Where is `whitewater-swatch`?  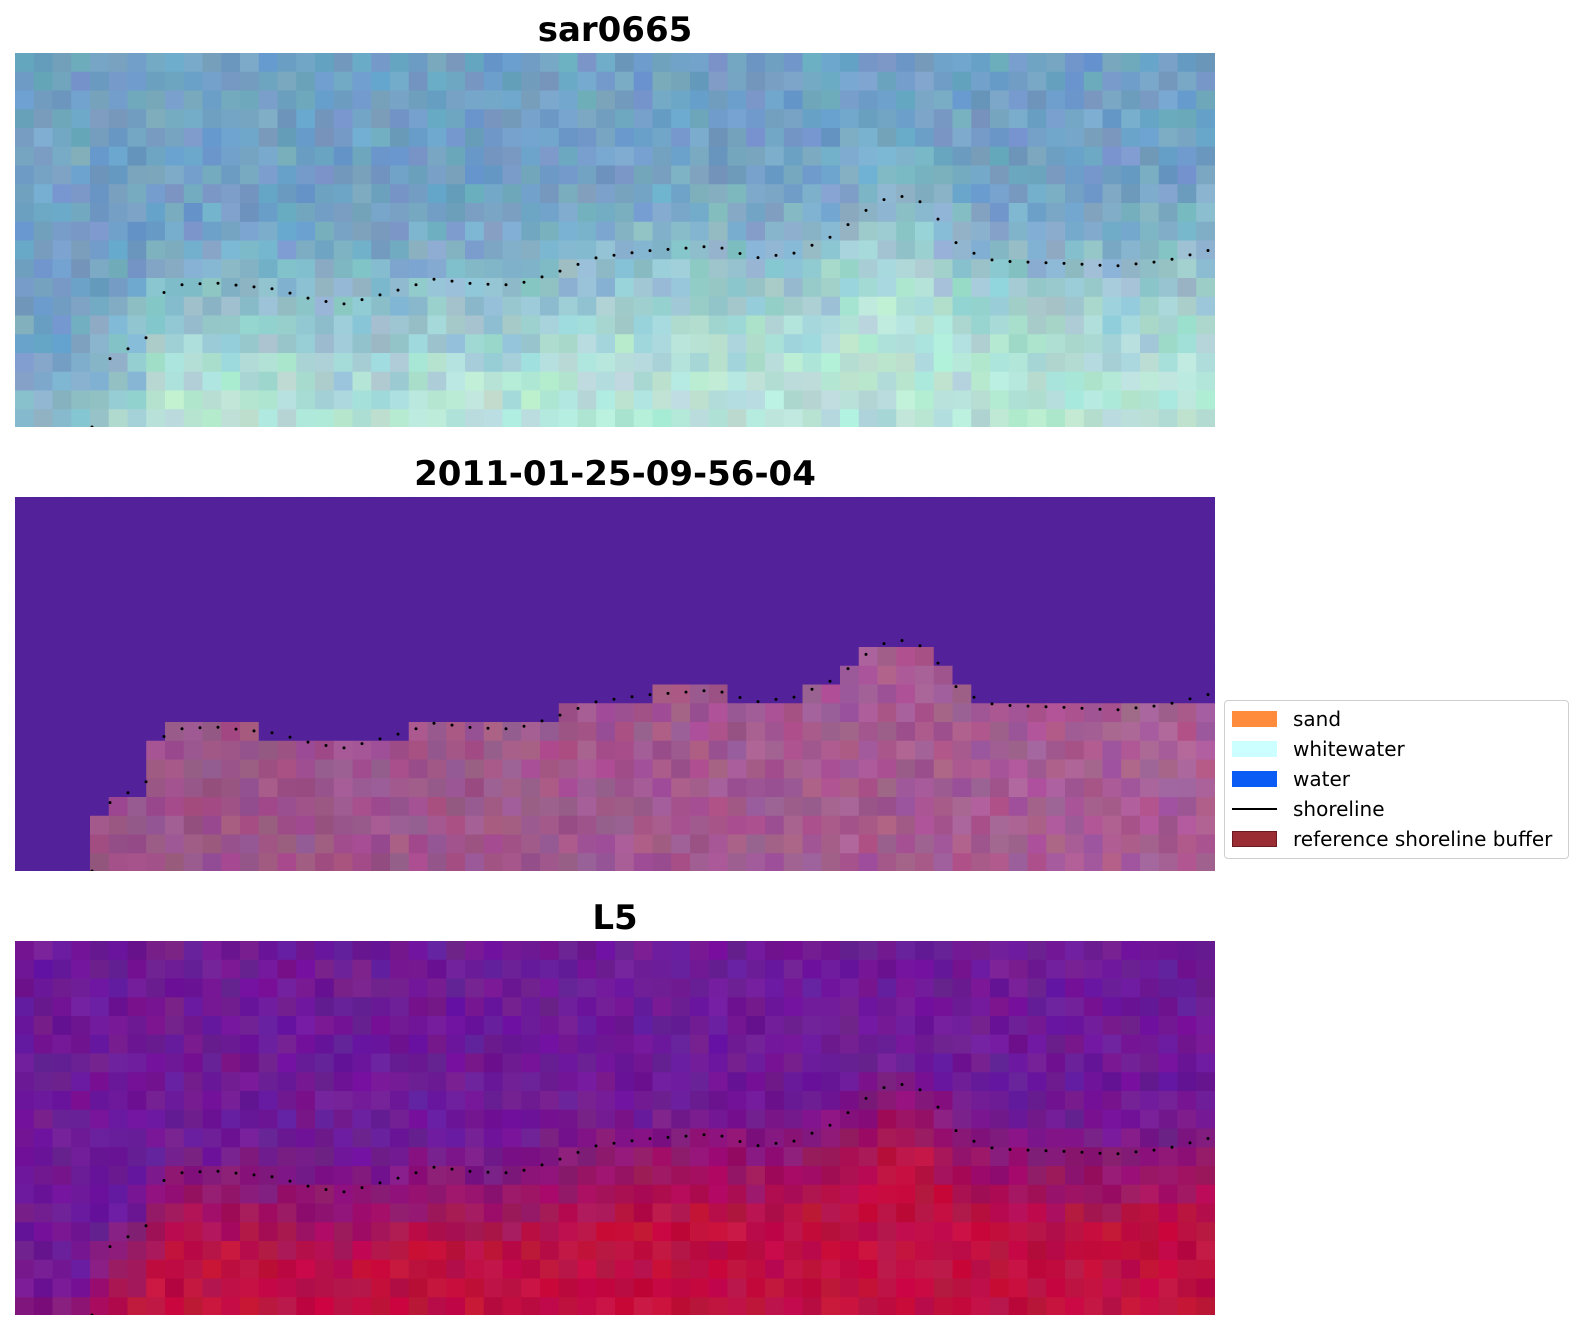 whitewater-swatch is located at coordinates (1254, 749).